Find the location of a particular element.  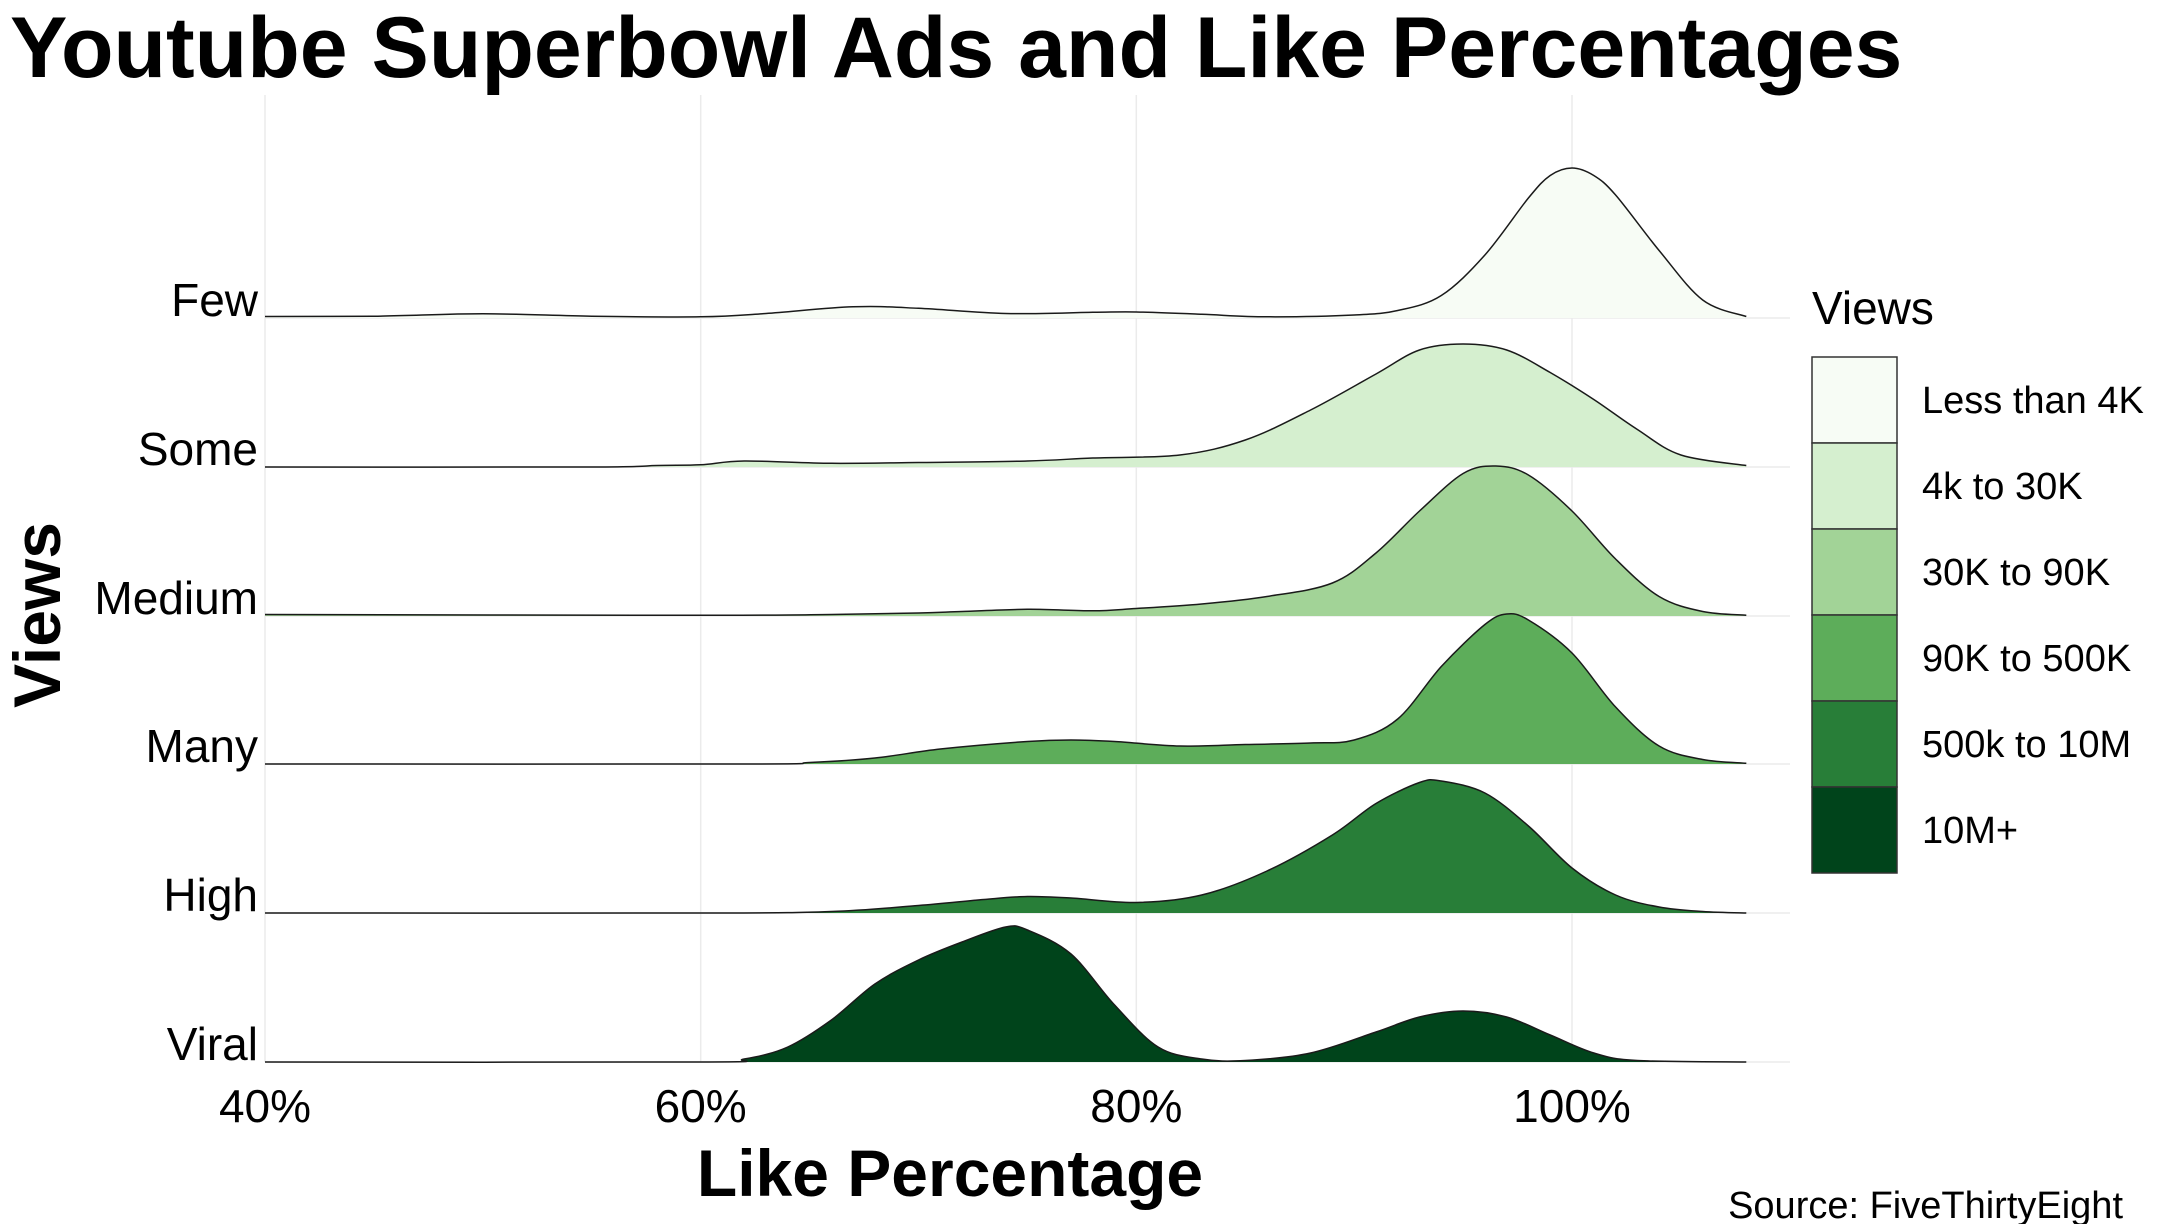

ridge-area-some is located at coordinates (1006, 406).